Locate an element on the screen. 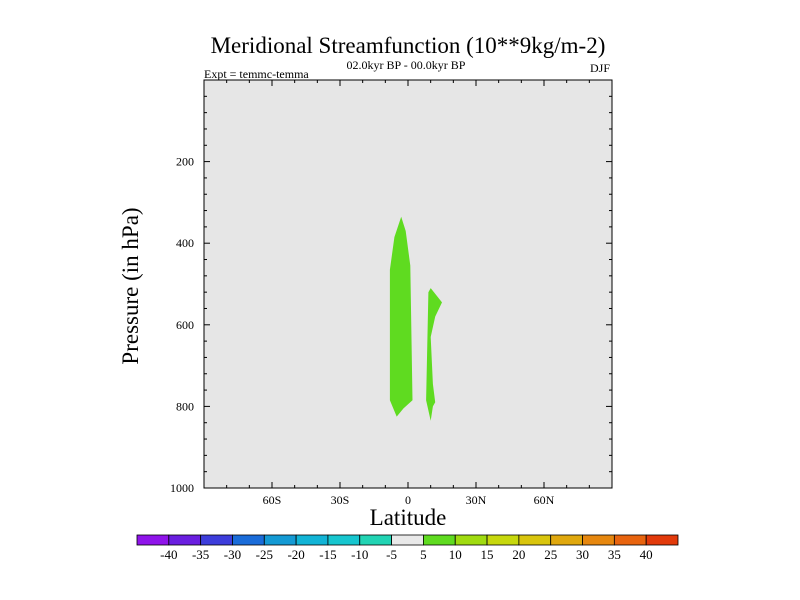  y-tick-label: 600 is located at coordinates (185, 325).